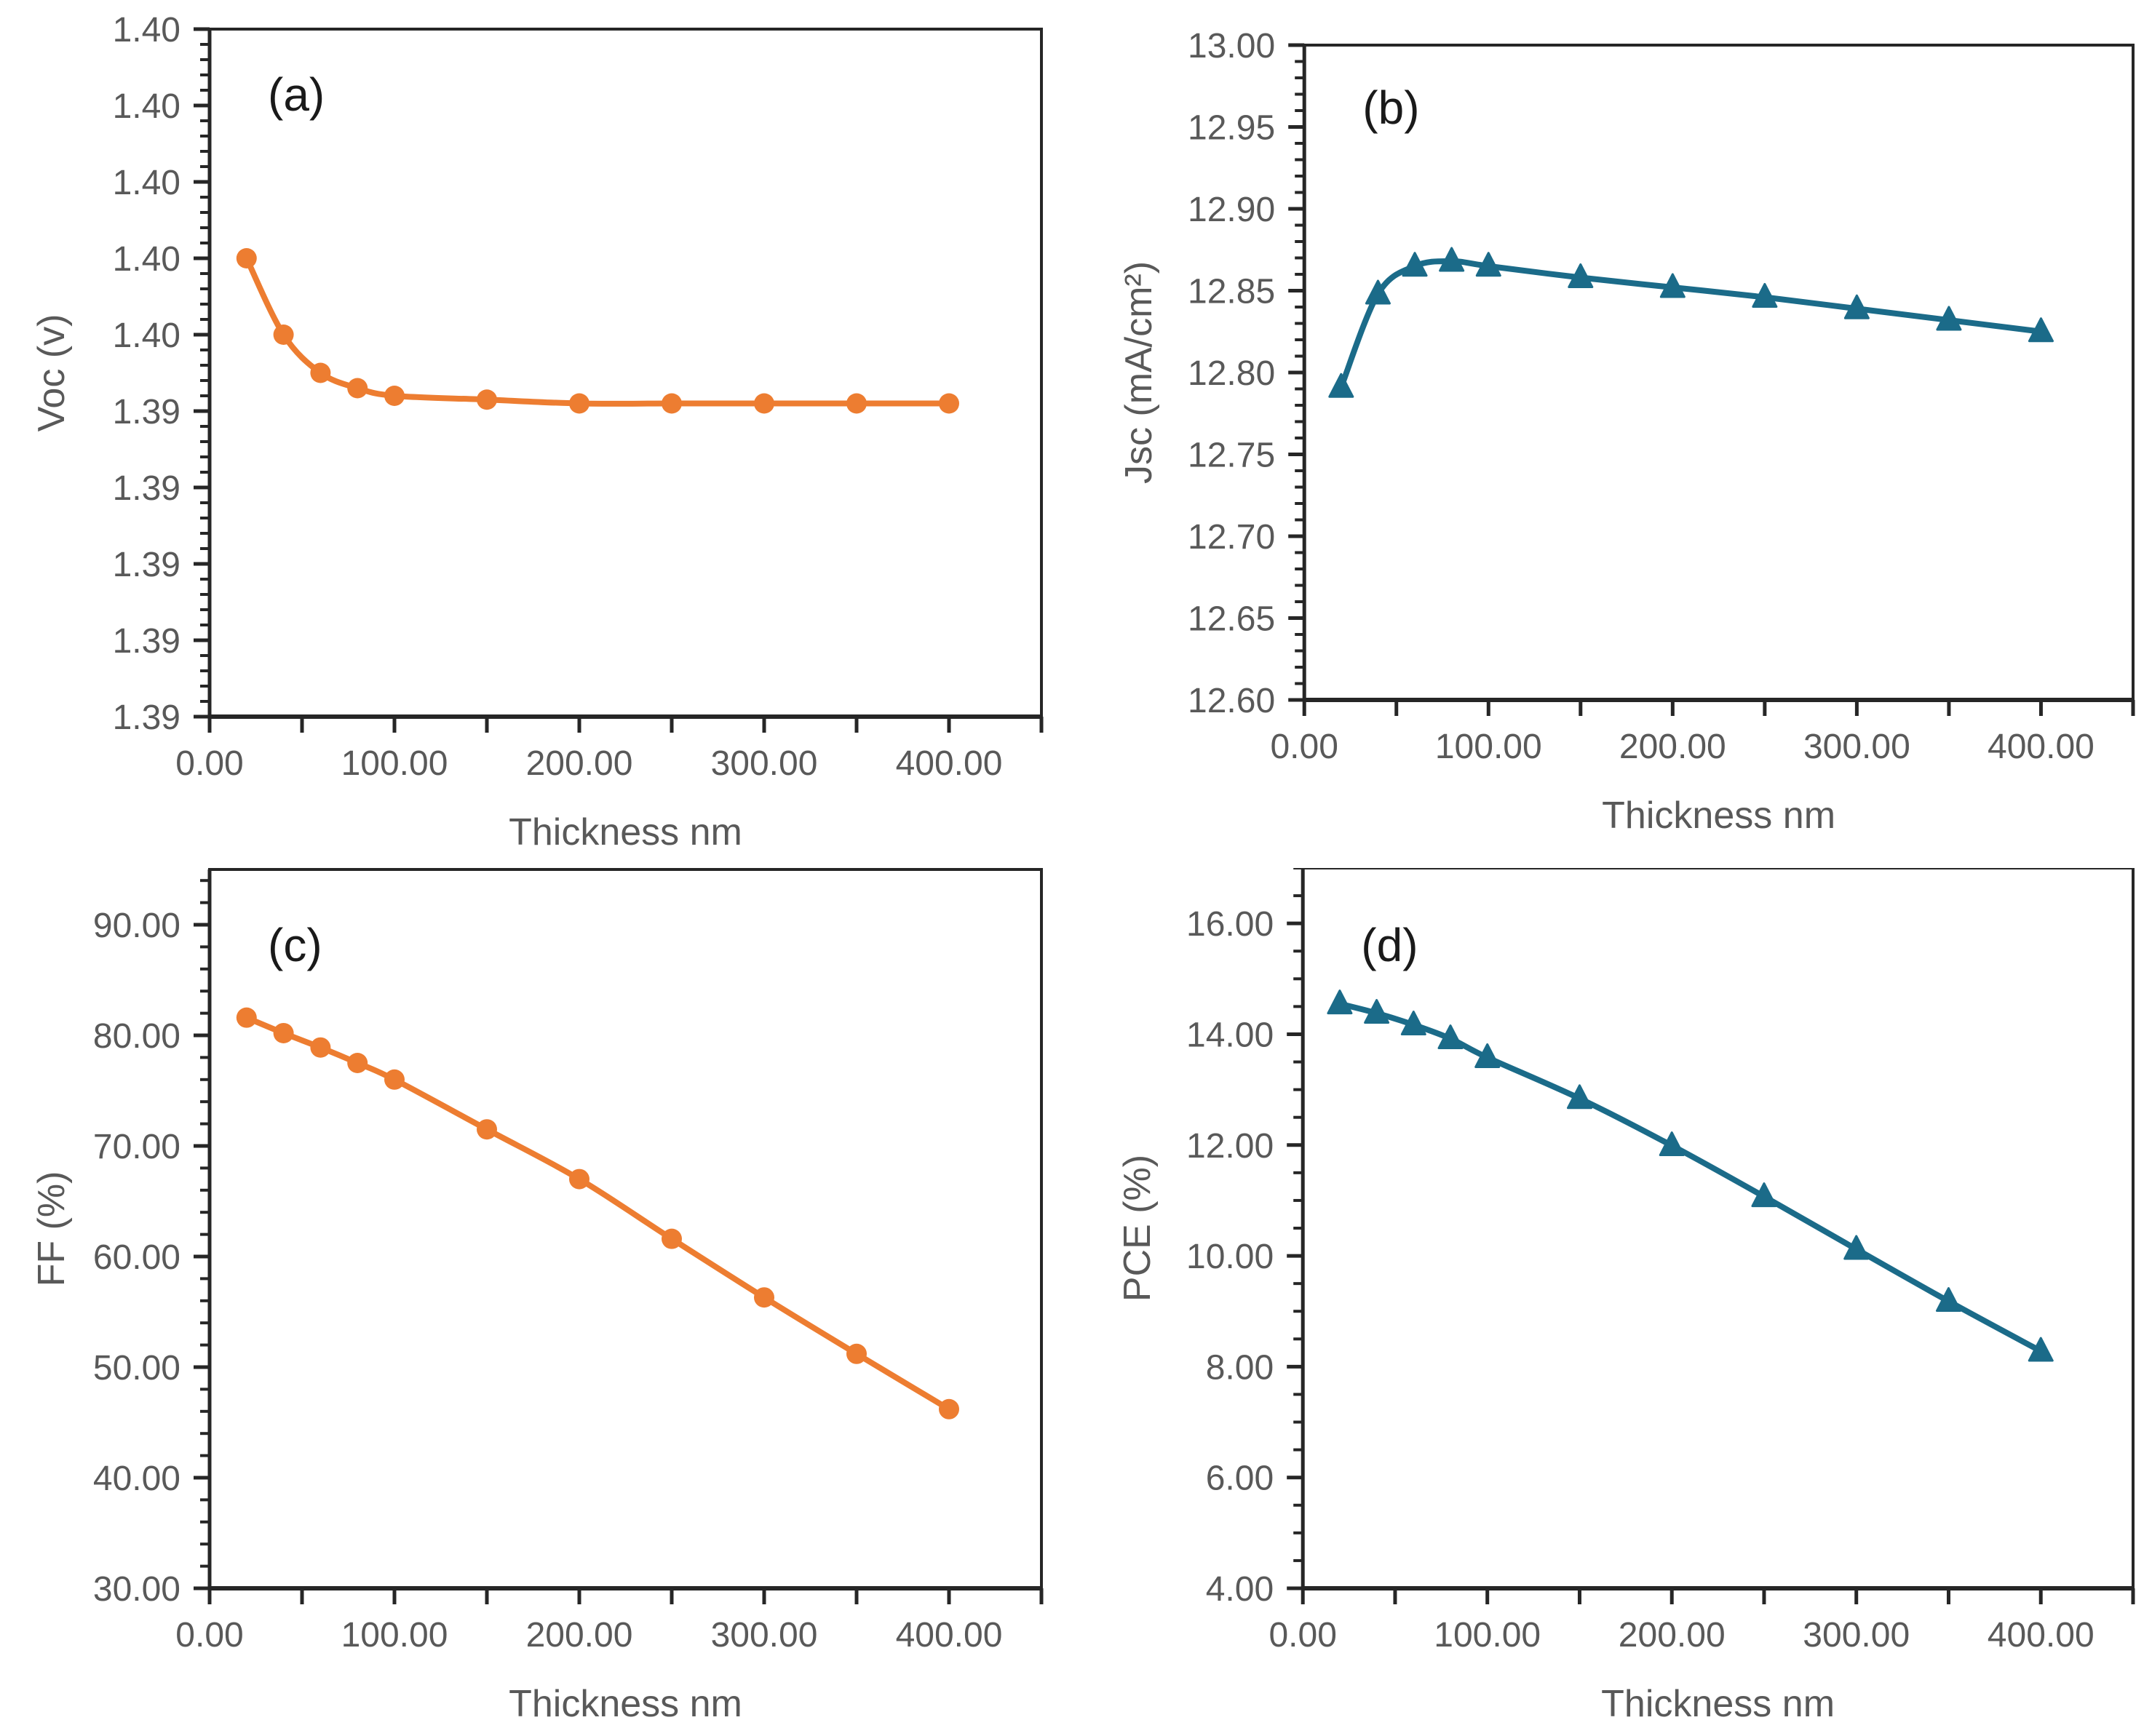 This screenshot has width=2152, height=1736. I want to click on y-axis-title: Voc (v), so click(52, 373).